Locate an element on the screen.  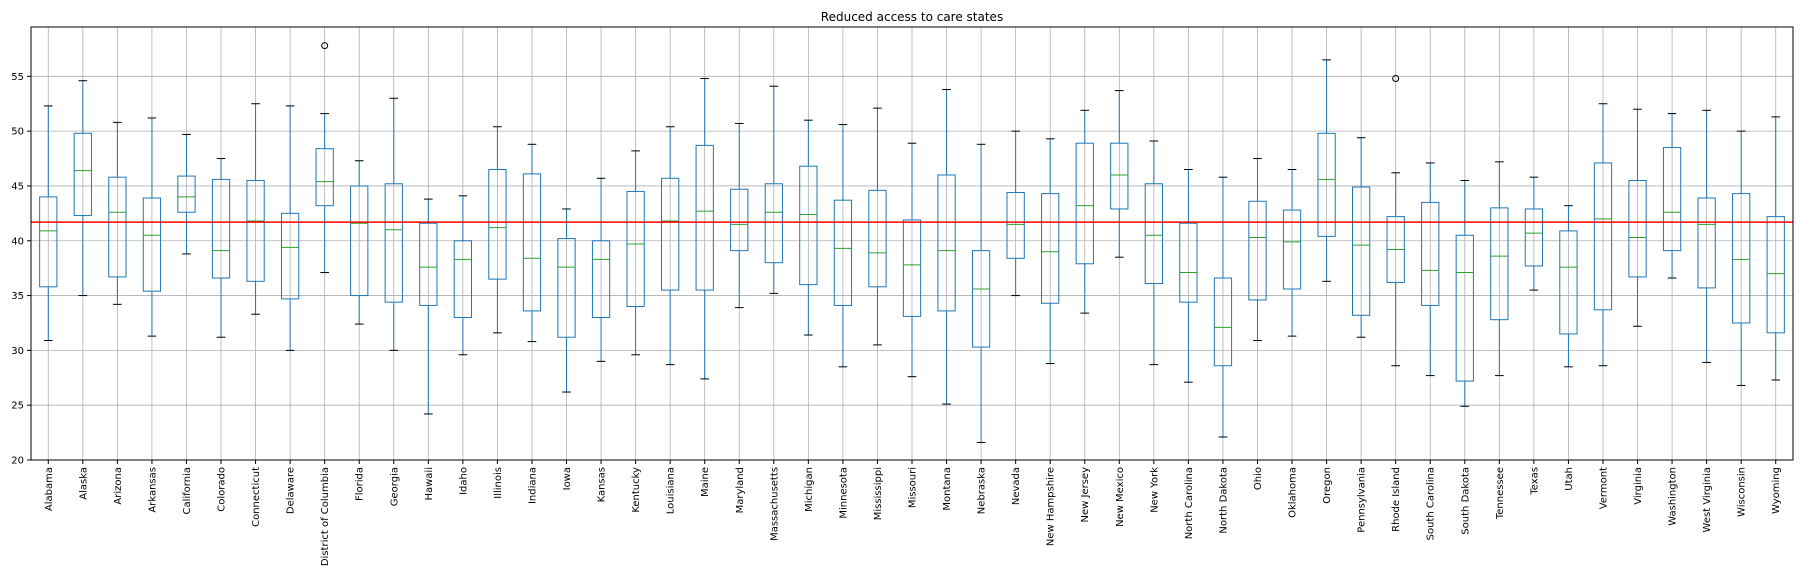
box-idaho is located at coordinates (463, 275).